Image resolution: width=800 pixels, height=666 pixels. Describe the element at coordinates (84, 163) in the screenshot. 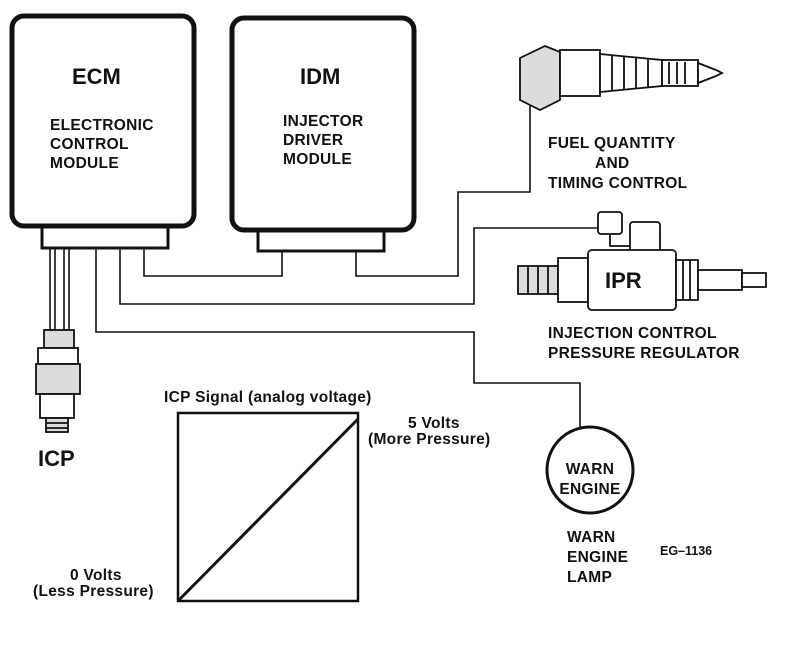

I see `ecm-desc-line3: MODULE` at that location.